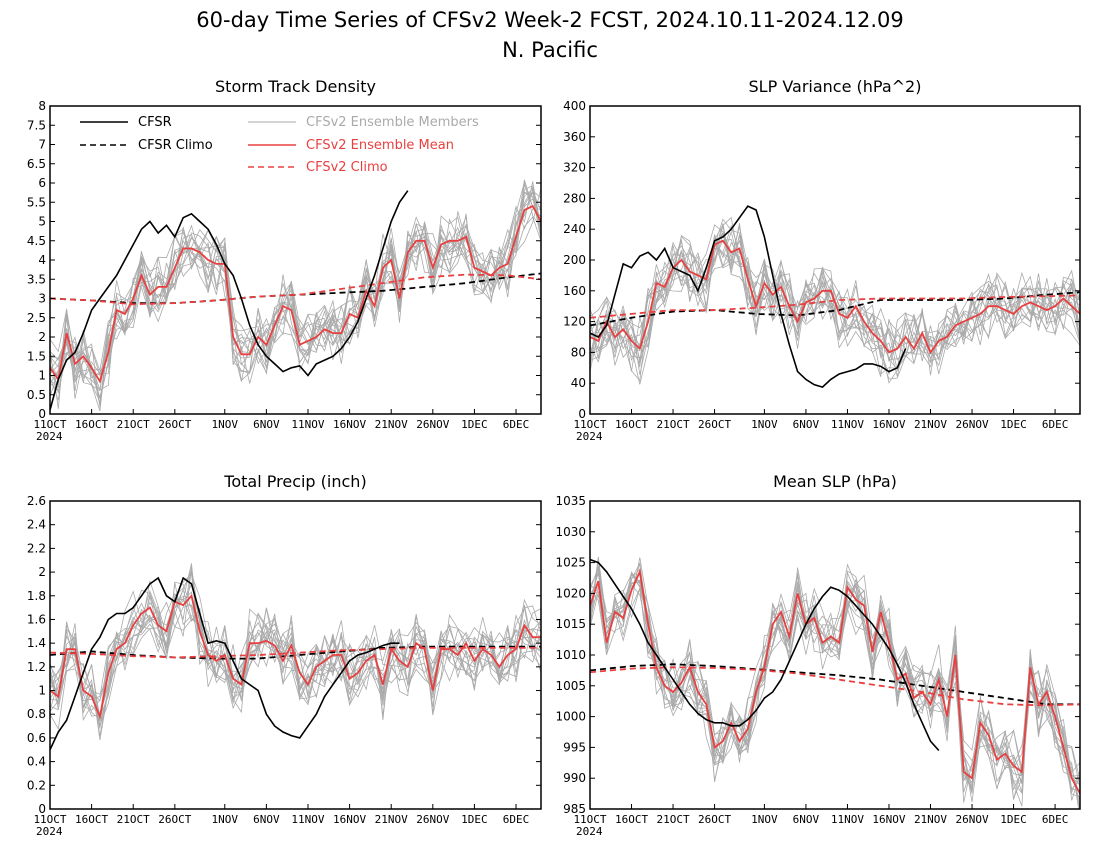 This screenshot has width=1100, height=850. I want to click on y-tick-label: 1015, so click(570, 624).